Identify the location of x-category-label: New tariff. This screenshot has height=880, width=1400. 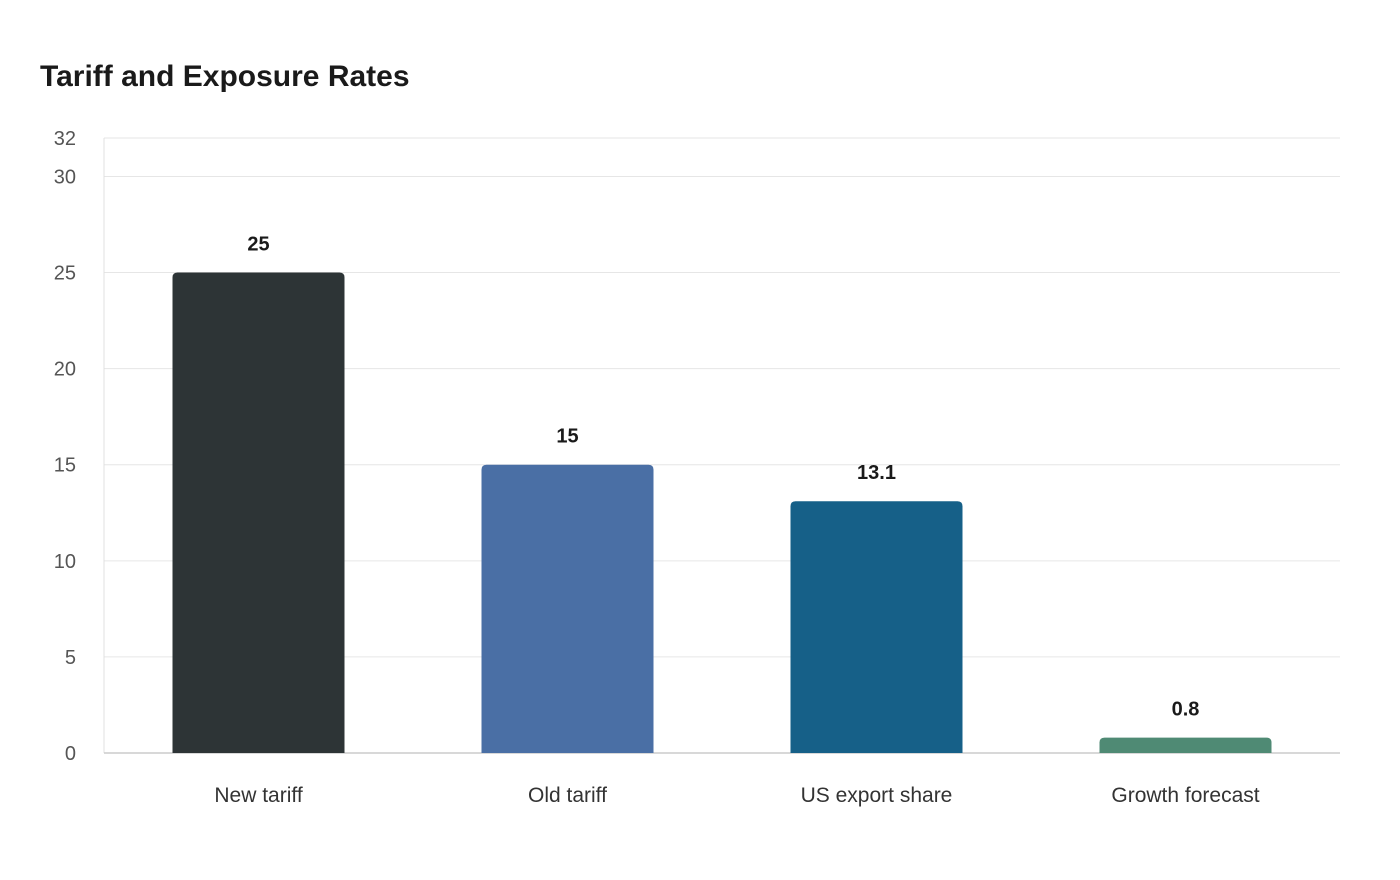
(258, 795).